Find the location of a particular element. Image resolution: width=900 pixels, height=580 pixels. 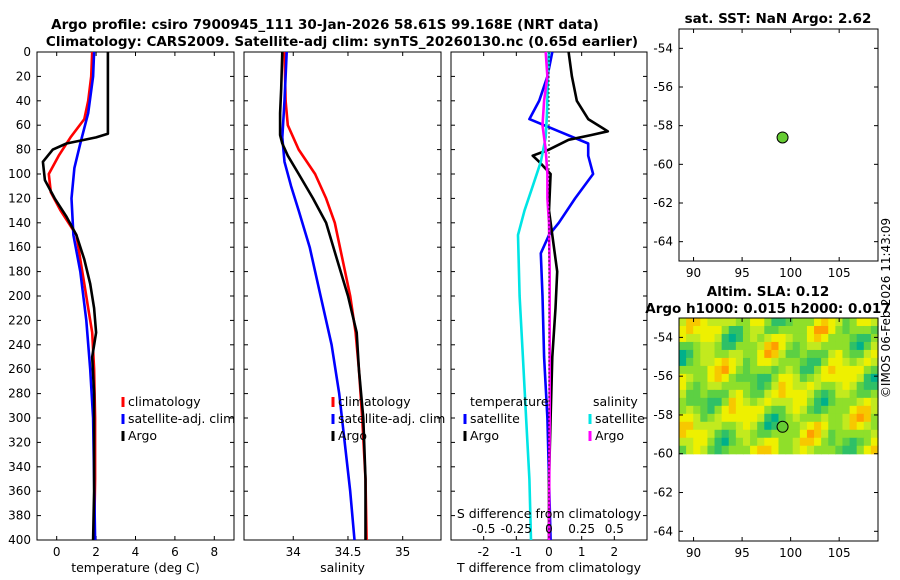

sla_map-xtick-label: 105 is located at coordinates (839, 553).